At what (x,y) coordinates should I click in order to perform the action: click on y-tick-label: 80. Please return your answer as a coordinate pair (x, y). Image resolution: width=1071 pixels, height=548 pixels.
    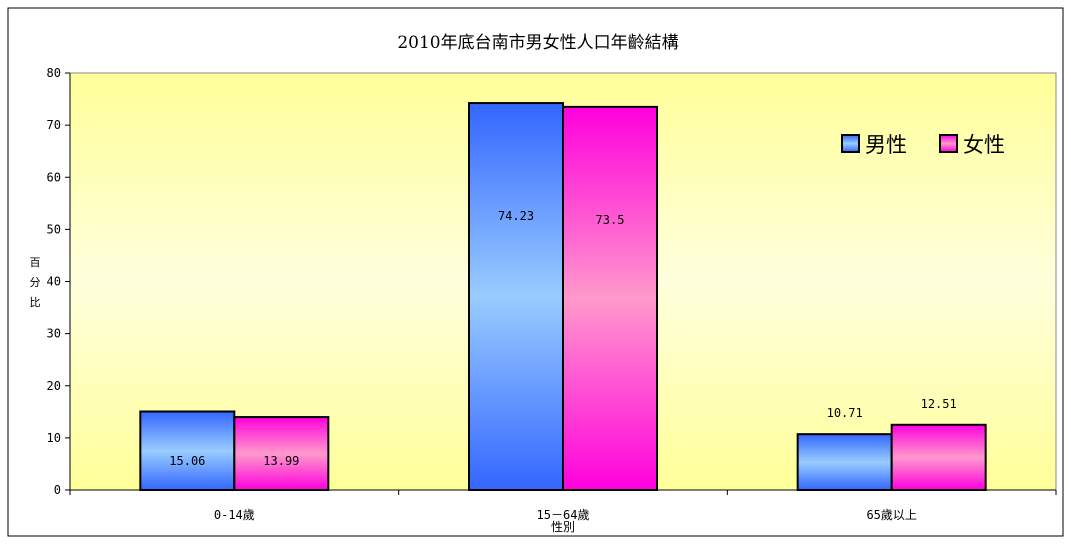
    Looking at the image, I should click on (54, 73).